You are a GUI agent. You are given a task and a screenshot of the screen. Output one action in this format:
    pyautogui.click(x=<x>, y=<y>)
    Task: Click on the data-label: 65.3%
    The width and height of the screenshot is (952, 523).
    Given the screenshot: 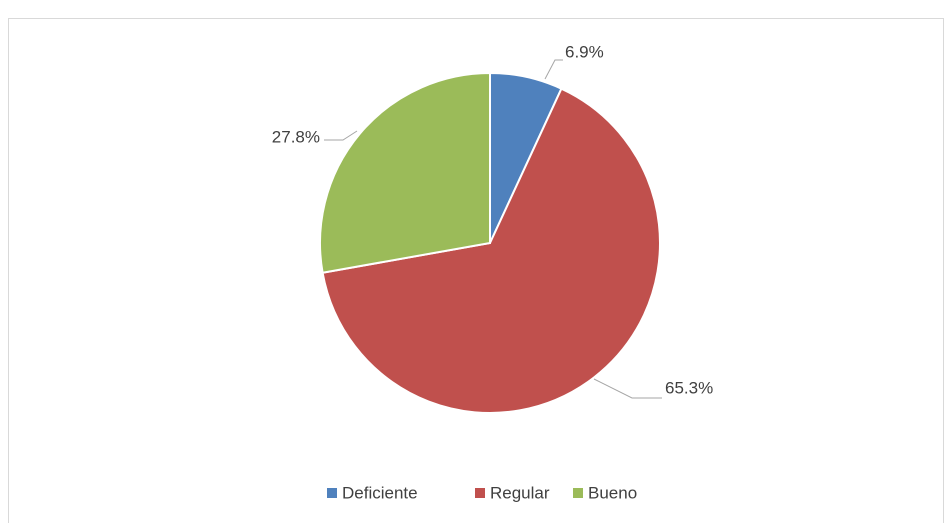 What is the action you would take?
    pyautogui.click(x=689, y=387)
    